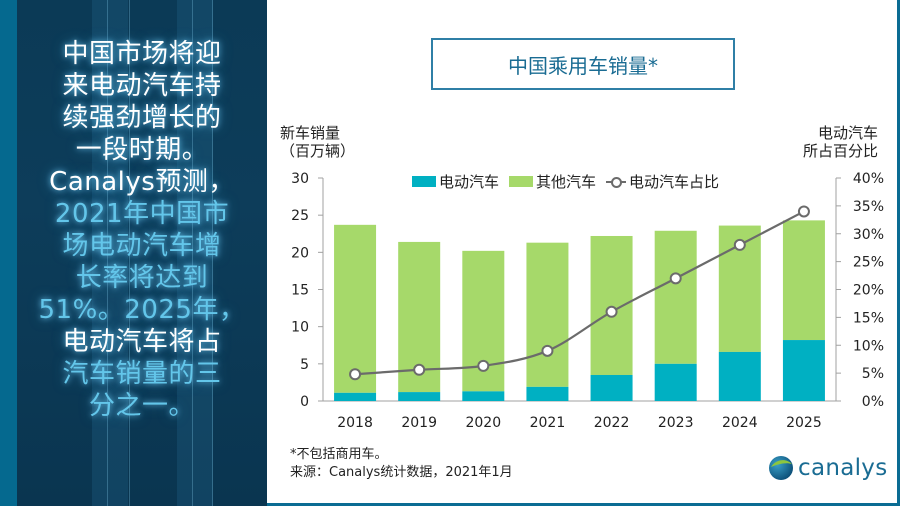 The width and height of the screenshot is (900, 506). I want to click on left-axis-title: 新车销量 （百万辆）, so click(317, 142).